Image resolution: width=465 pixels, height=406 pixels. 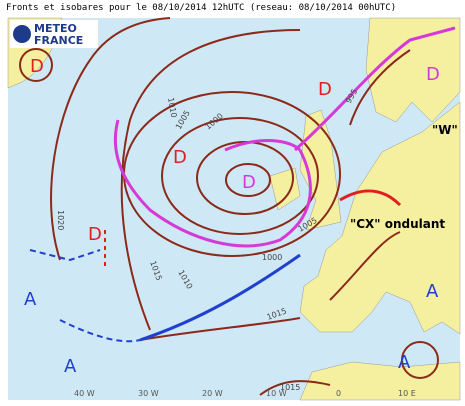 What do you see at coordinates (397, 224) in the screenshot?
I see `annotation: "CX" ondulant` at bounding box center [397, 224].